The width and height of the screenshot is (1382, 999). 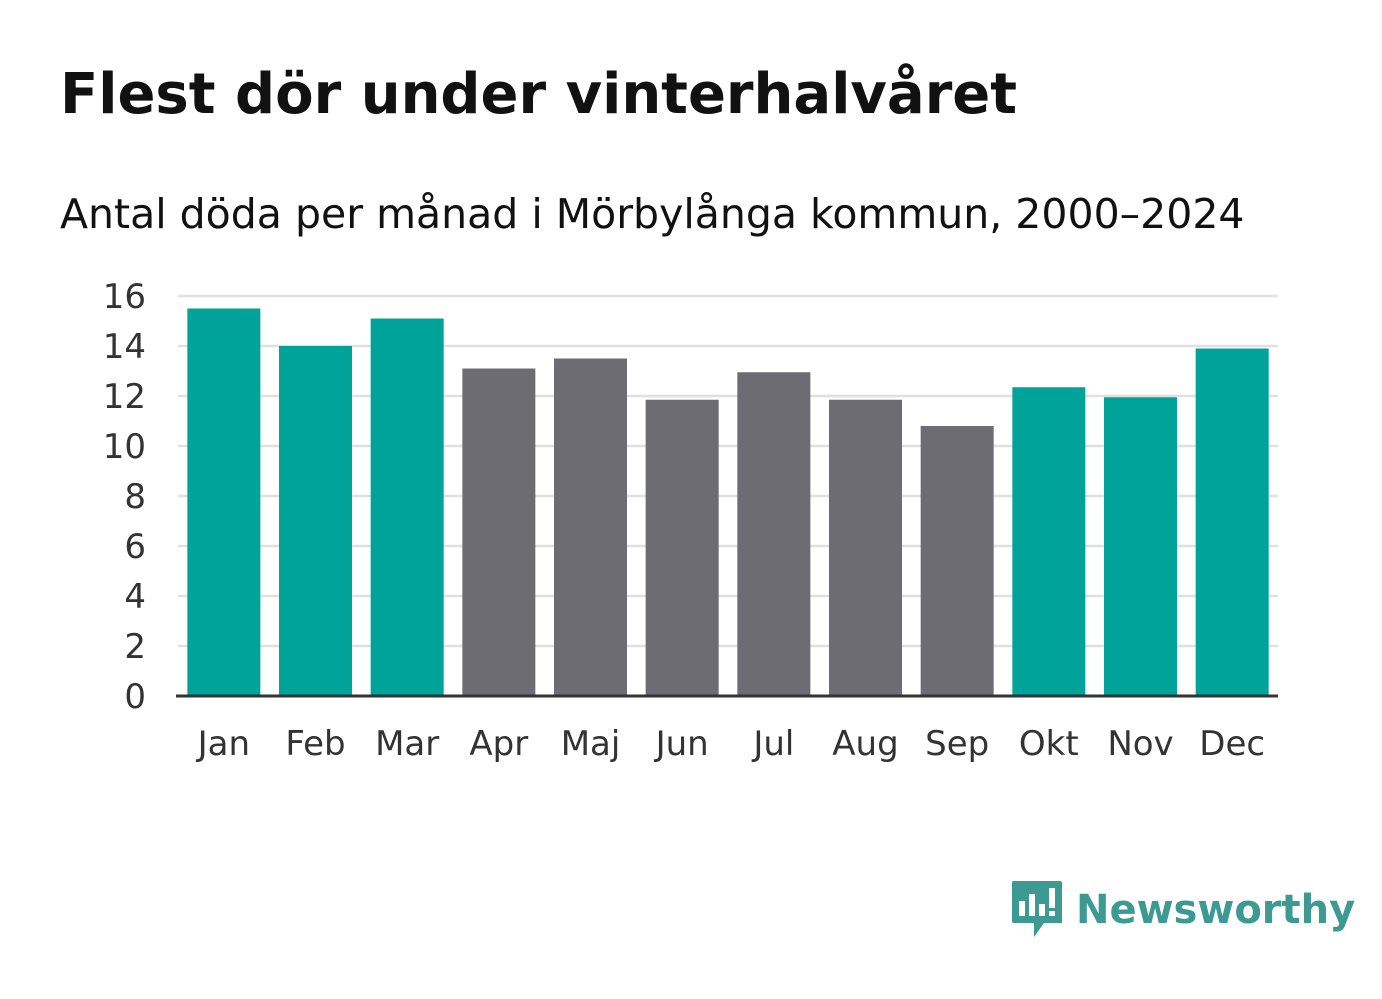 What do you see at coordinates (1140, 546) in the screenshot?
I see `bar-nov` at bounding box center [1140, 546].